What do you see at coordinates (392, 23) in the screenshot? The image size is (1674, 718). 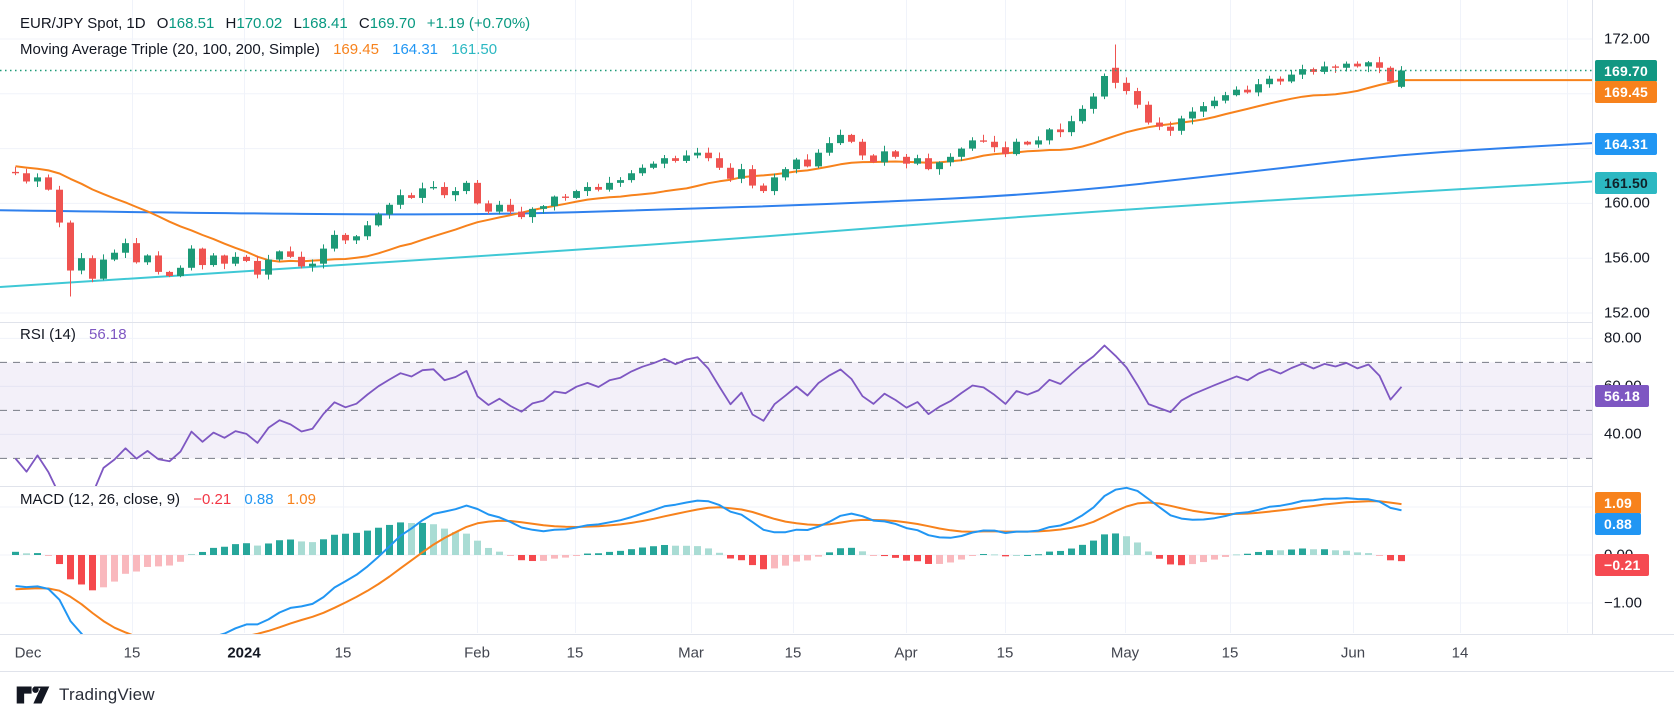 I see `close-value: 169.70` at bounding box center [392, 23].